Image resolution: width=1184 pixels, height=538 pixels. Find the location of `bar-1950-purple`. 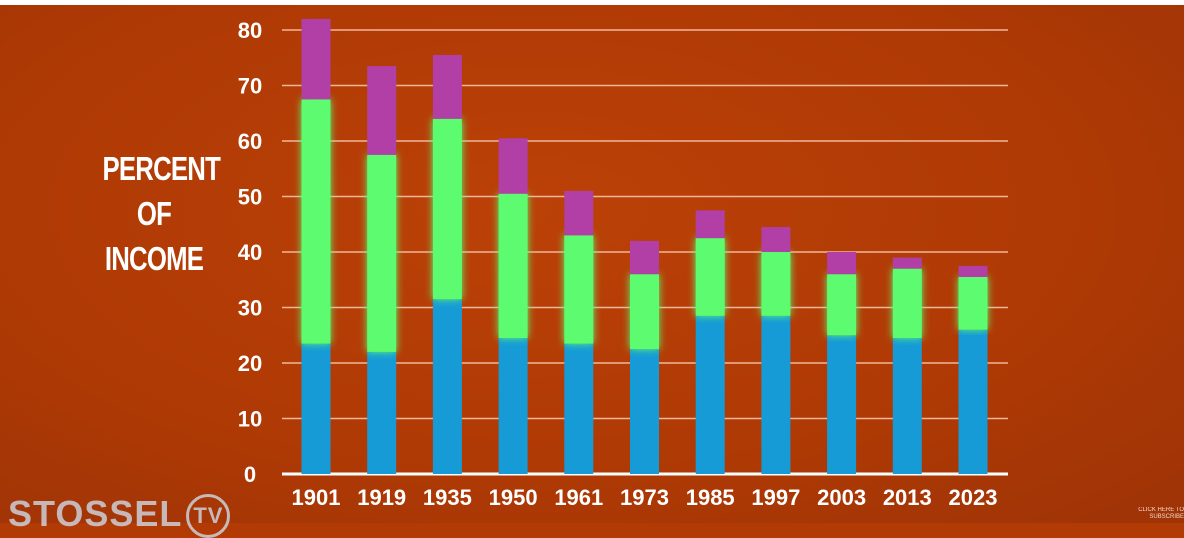

bar-1950-purple is located at coordinates (513, 166).